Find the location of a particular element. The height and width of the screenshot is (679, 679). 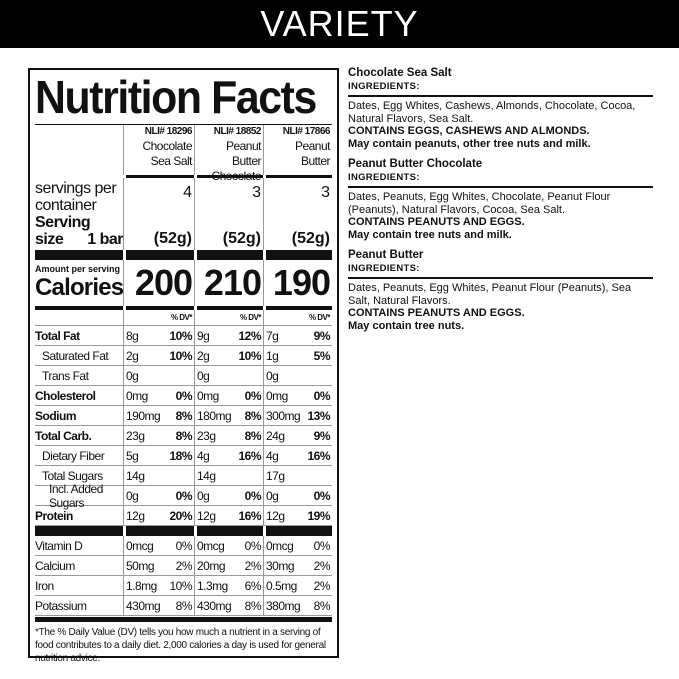

serving-size-label: size is located at coordinates (49, 239).